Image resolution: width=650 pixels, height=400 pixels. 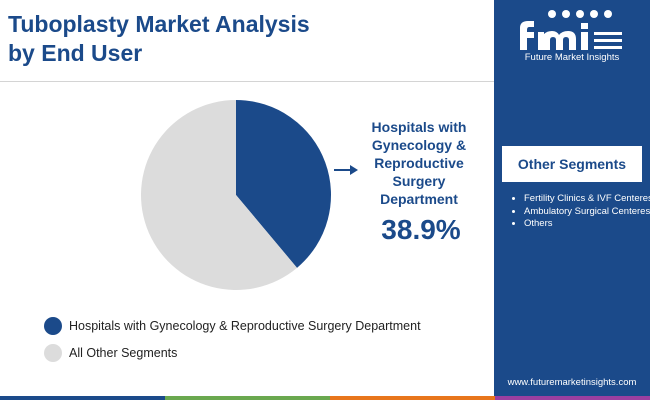 I want to click on fmi-logo-icon, so click(x=571, y=30).